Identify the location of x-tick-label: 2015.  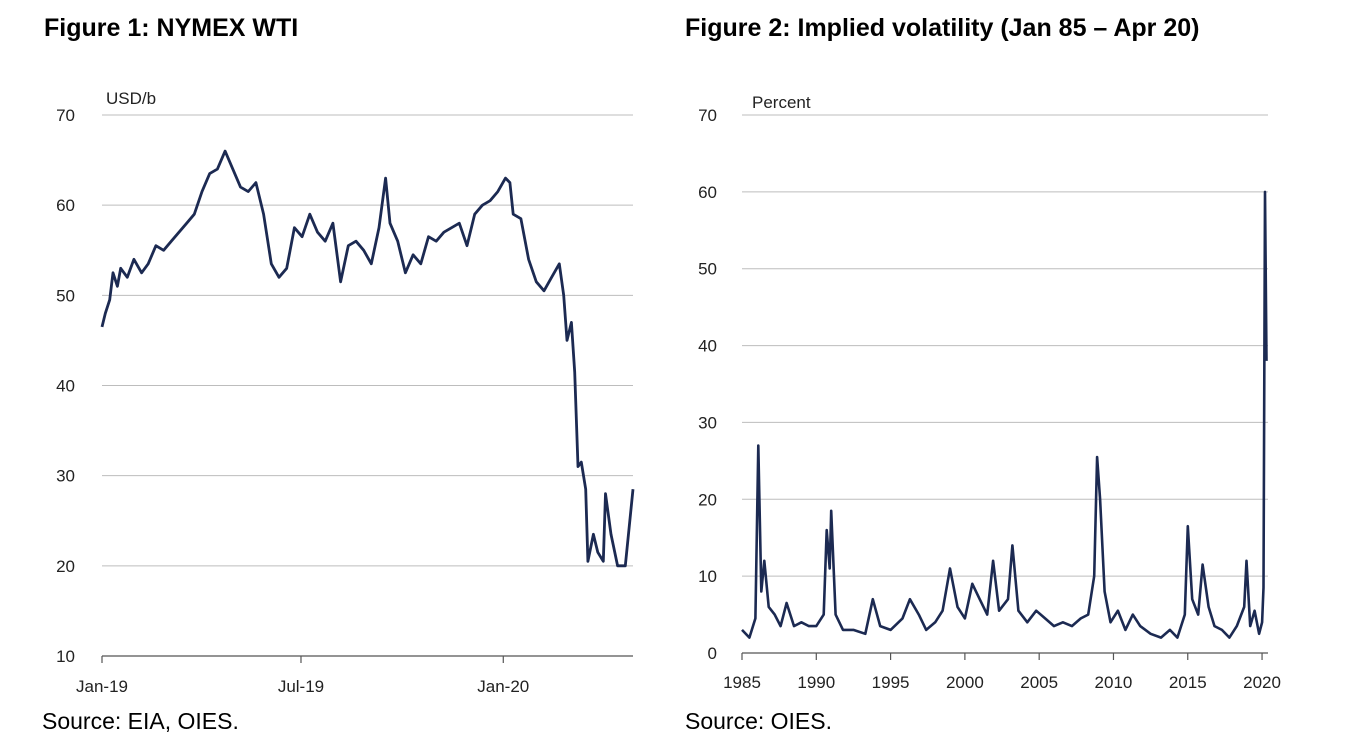
(1188, 682).